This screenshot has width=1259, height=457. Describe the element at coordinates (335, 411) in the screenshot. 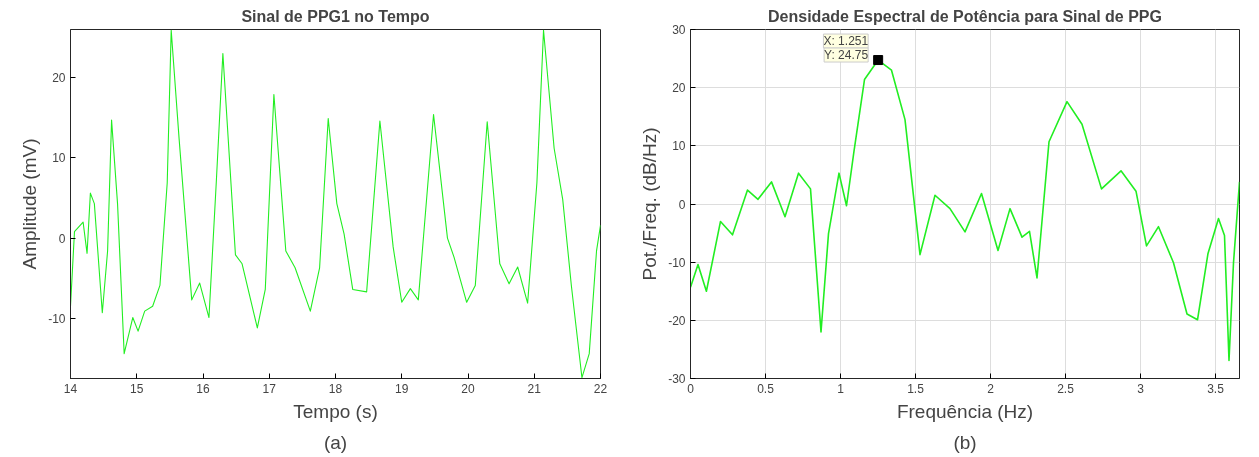

I see `x-axis-title: Tempo (s)` at that location.